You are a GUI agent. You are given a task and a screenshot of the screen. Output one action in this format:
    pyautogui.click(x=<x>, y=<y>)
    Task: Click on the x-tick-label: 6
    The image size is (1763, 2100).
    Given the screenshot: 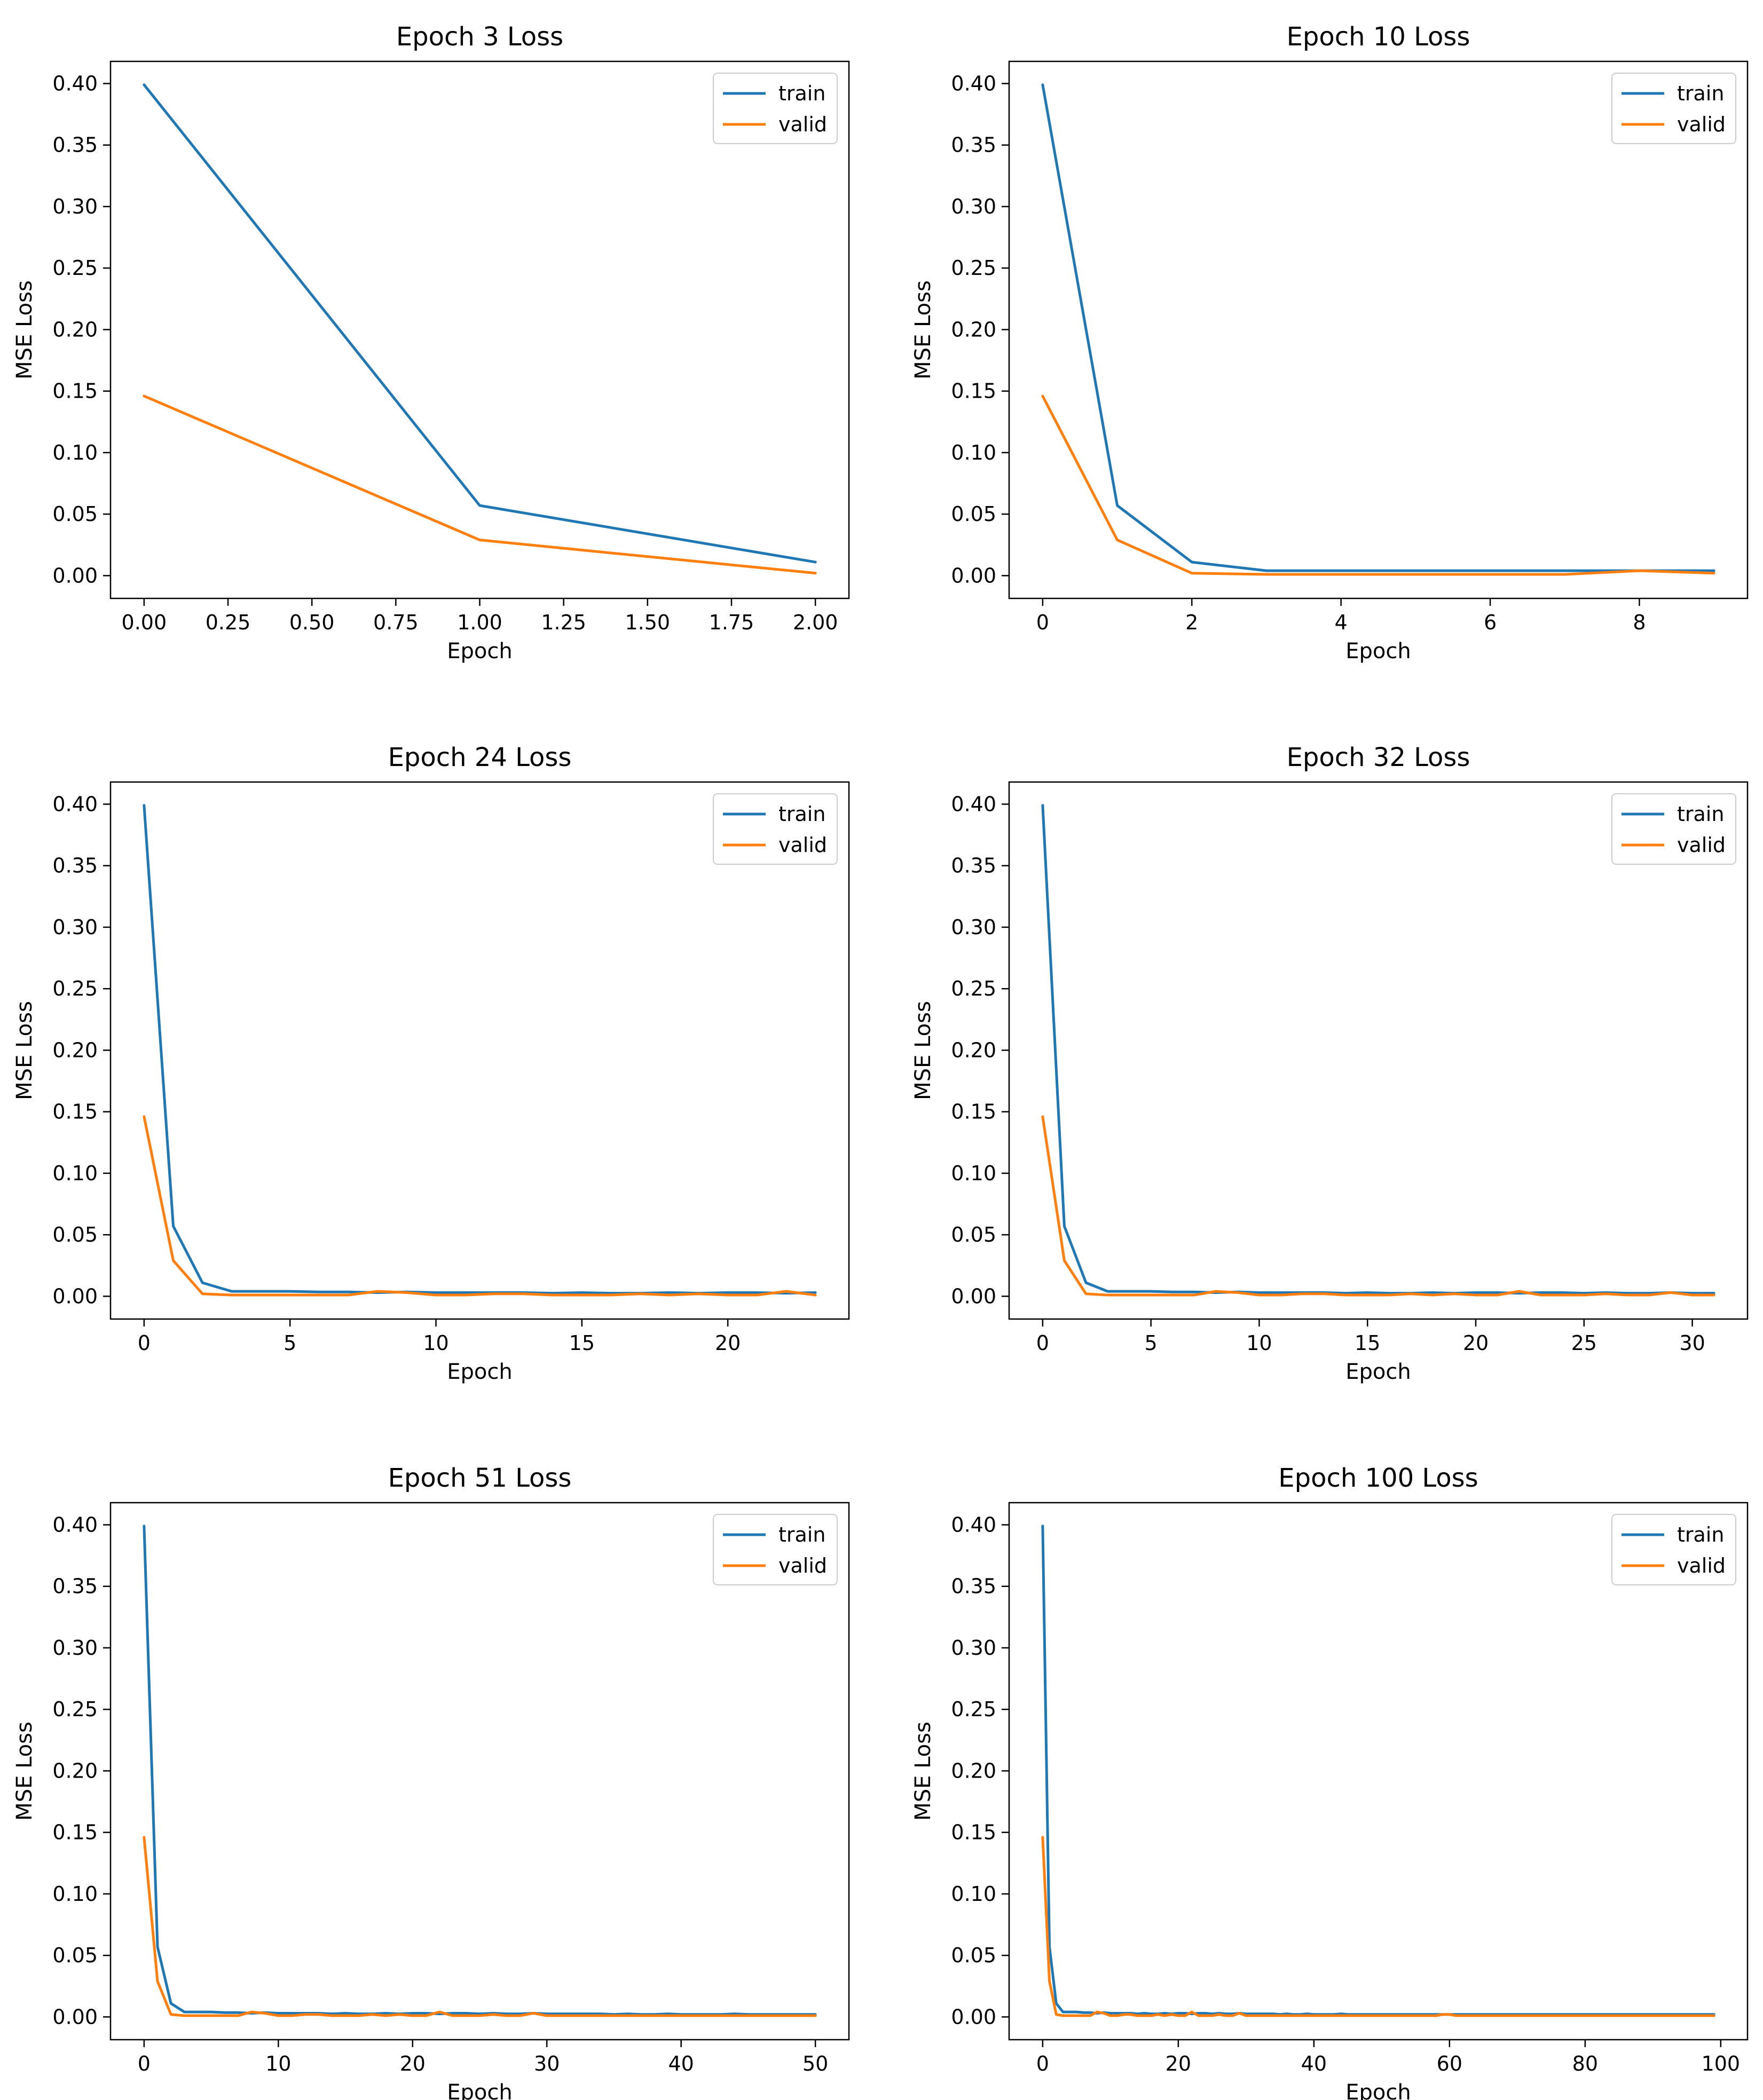 What is the action you would take?
    pyautogui.click(x=1490, y=622)
    